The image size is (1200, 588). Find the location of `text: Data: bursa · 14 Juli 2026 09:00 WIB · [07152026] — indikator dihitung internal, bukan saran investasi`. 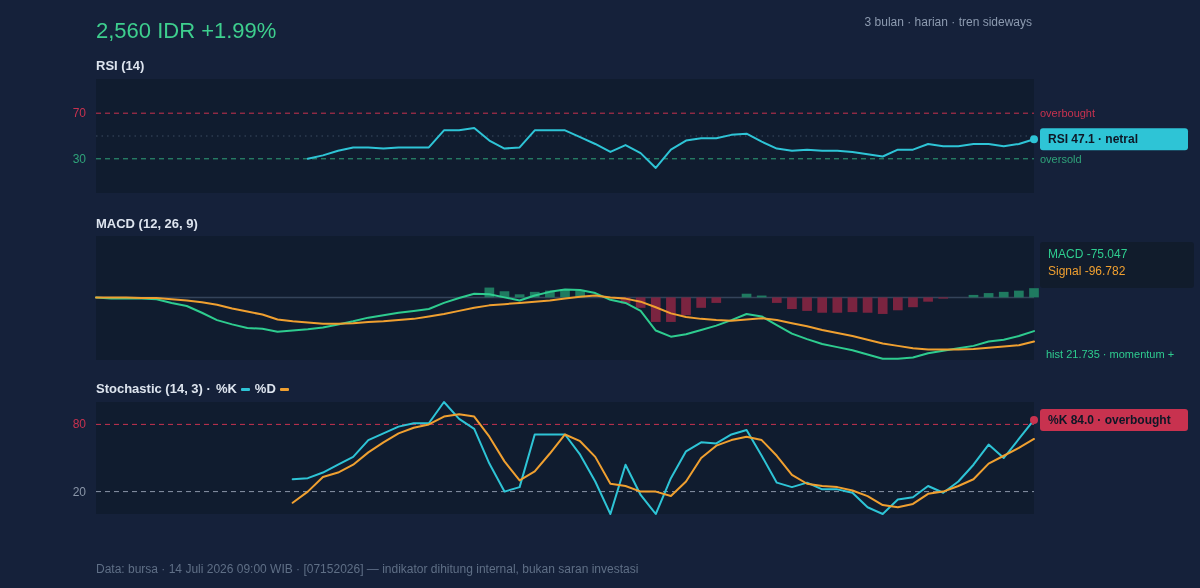

text: Data: bursa · 14 Juli 2026 09:00 WIB · [07152026] — indikator dihitung internal, bukan saran investasi is located at coordinates (367, 569).